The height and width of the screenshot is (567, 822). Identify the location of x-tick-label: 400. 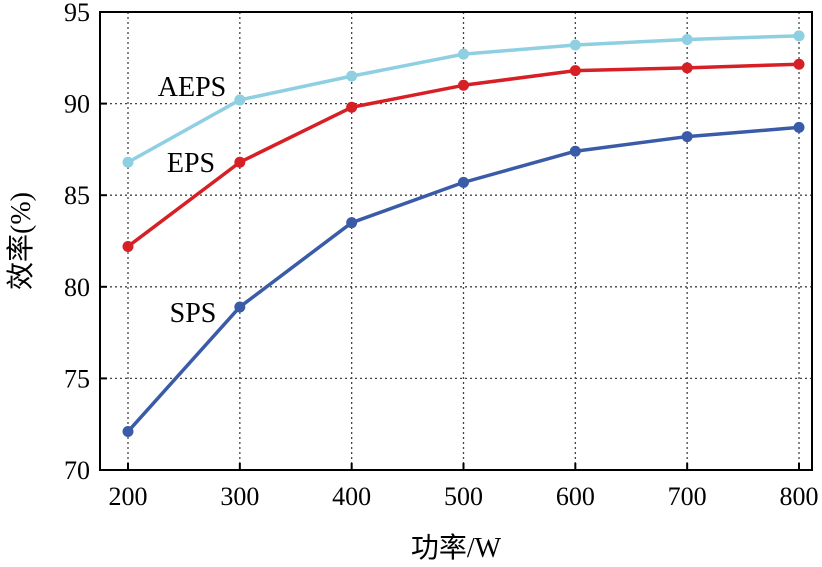
(351, 496).